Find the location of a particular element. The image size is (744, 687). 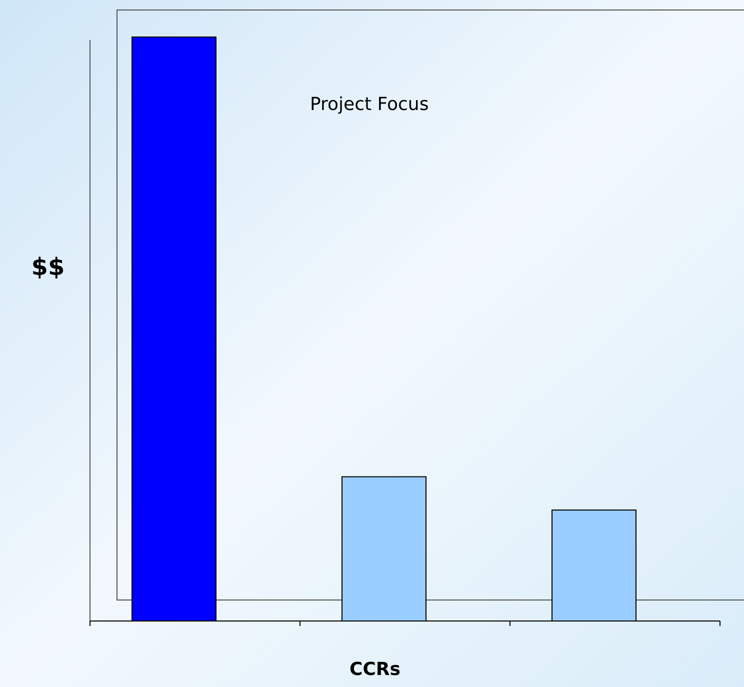

annotation: Project Focus is located at coordinates (369, 104).